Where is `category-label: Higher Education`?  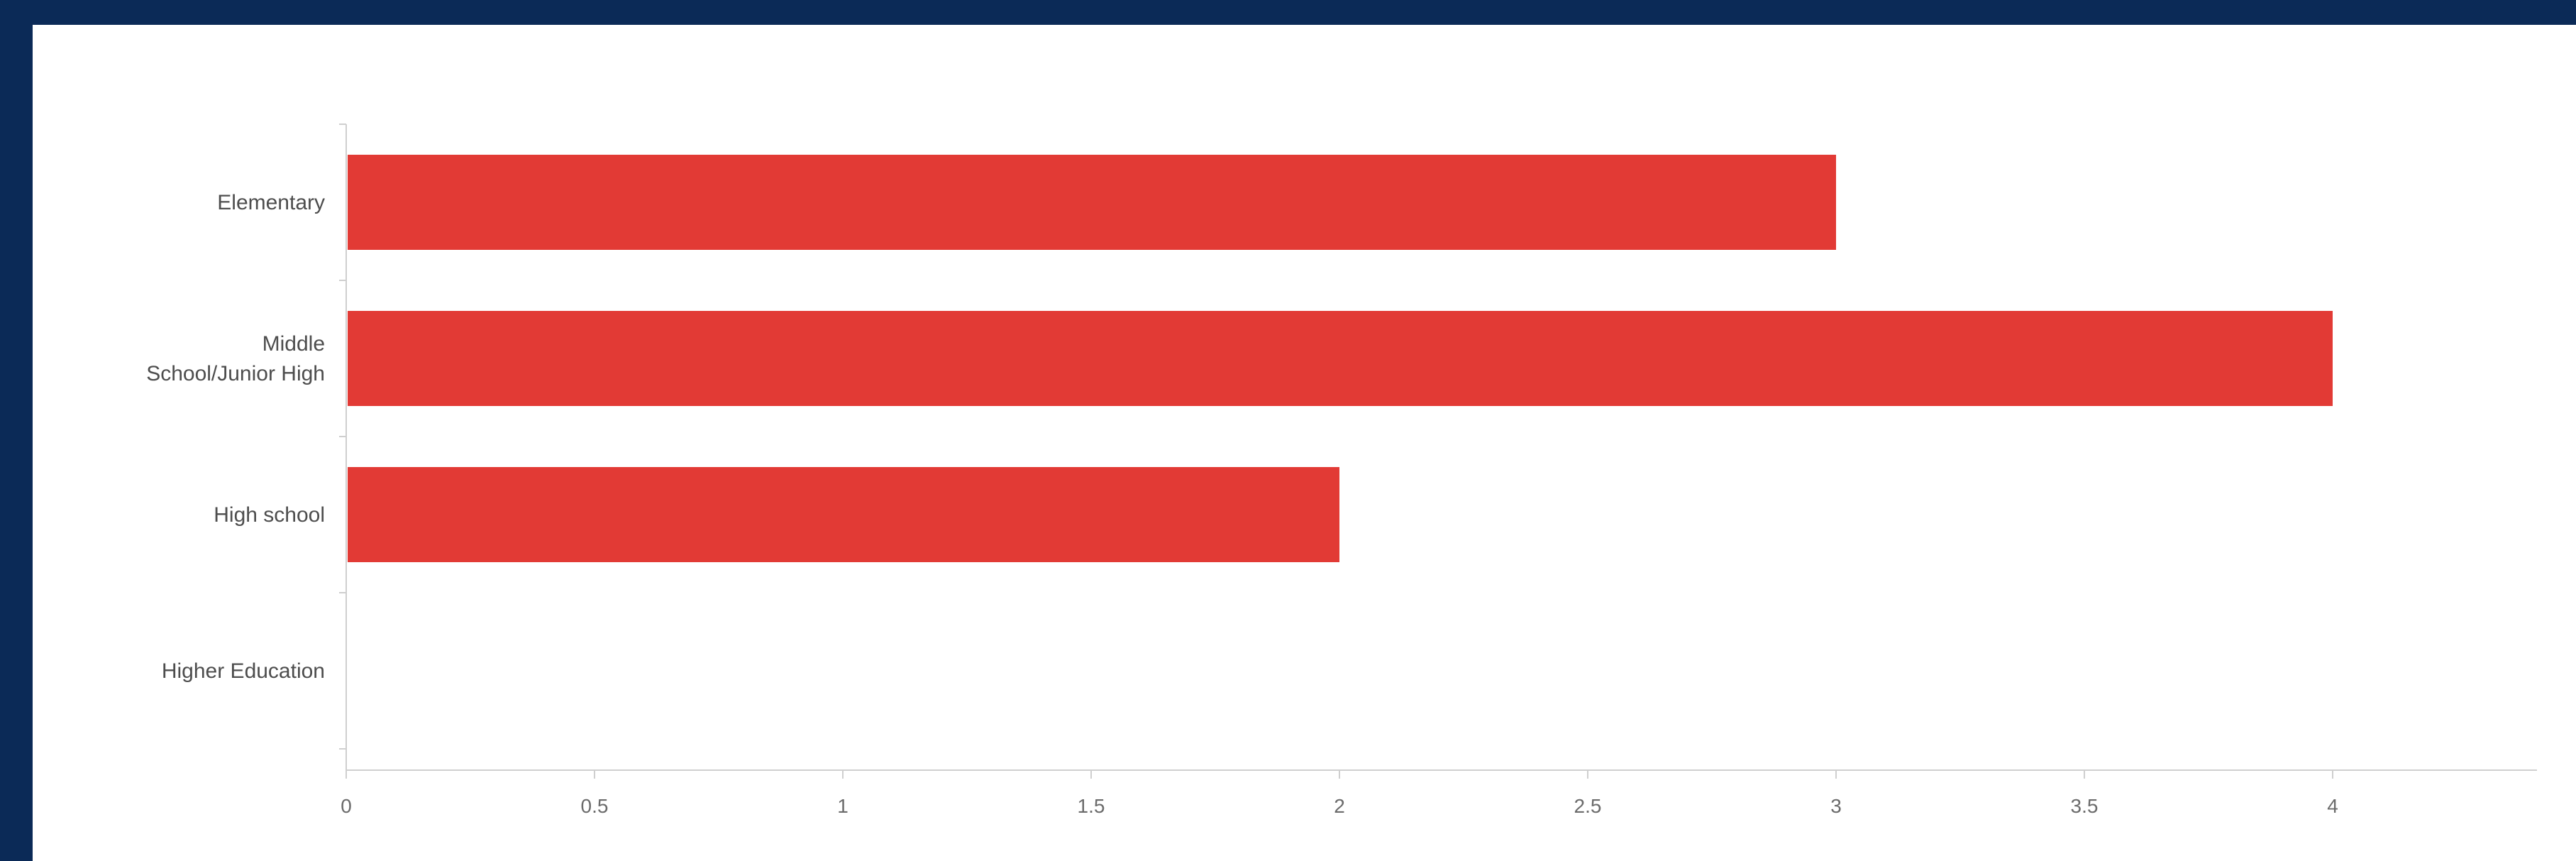 category-label: Higher Education is located at coordinates (243, 671).